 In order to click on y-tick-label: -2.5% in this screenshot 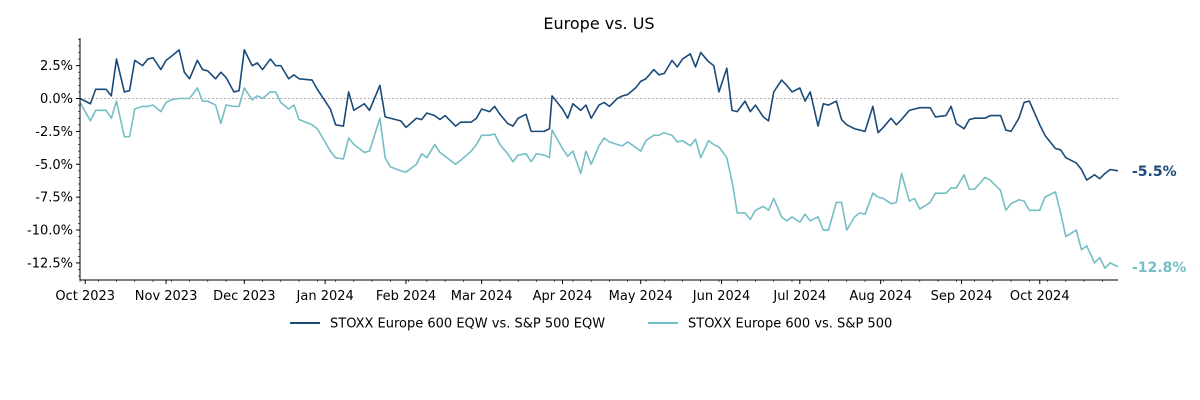, I will do `click(54, 132)`.